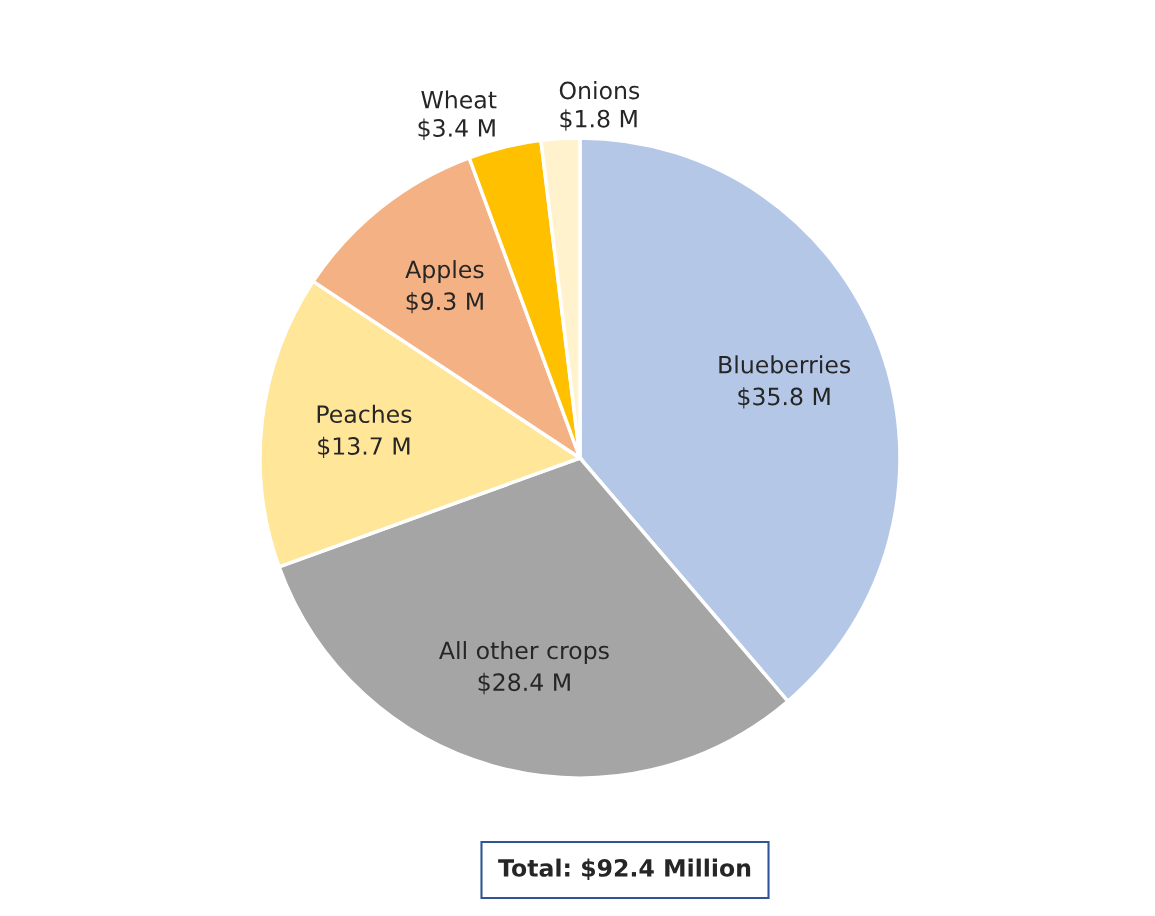 Image resolution: width=1155 pixels, height=916 pixels. I want to click on slice-label: Blueberries, so click(785, 364).